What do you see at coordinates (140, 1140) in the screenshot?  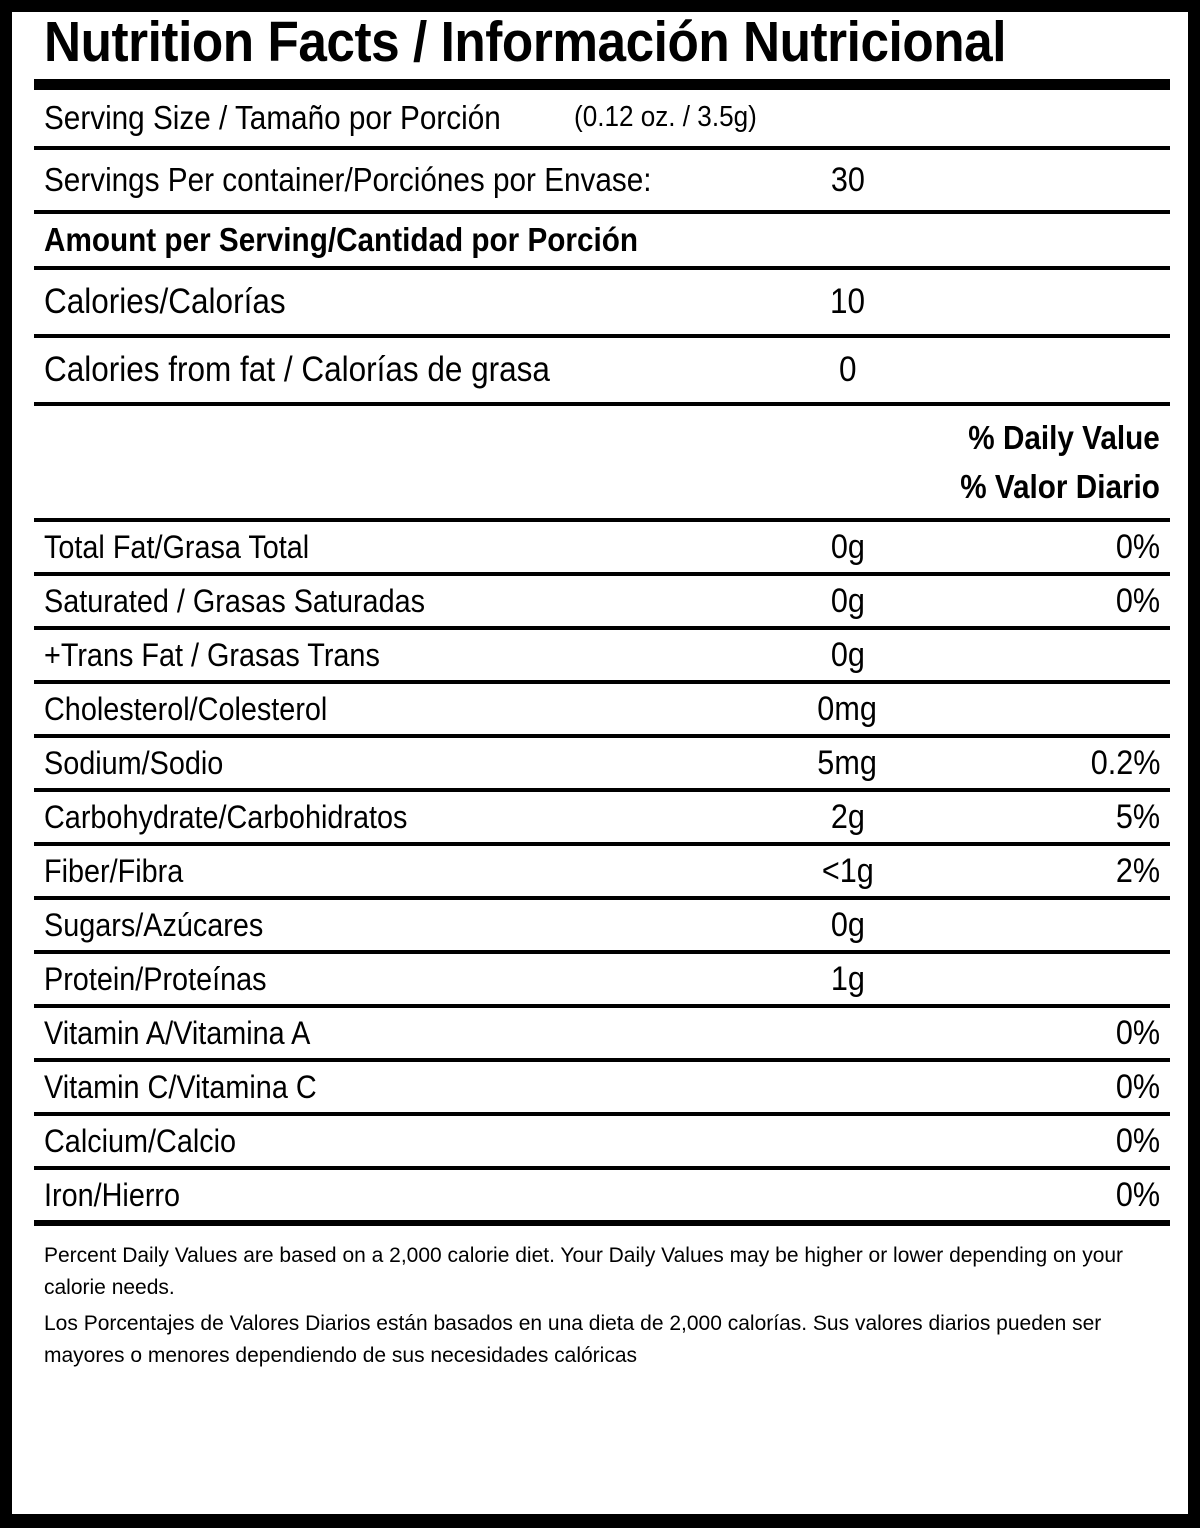 I see `vitamin-label: Calcium/Calcio` at bounding box center [140, 1140].